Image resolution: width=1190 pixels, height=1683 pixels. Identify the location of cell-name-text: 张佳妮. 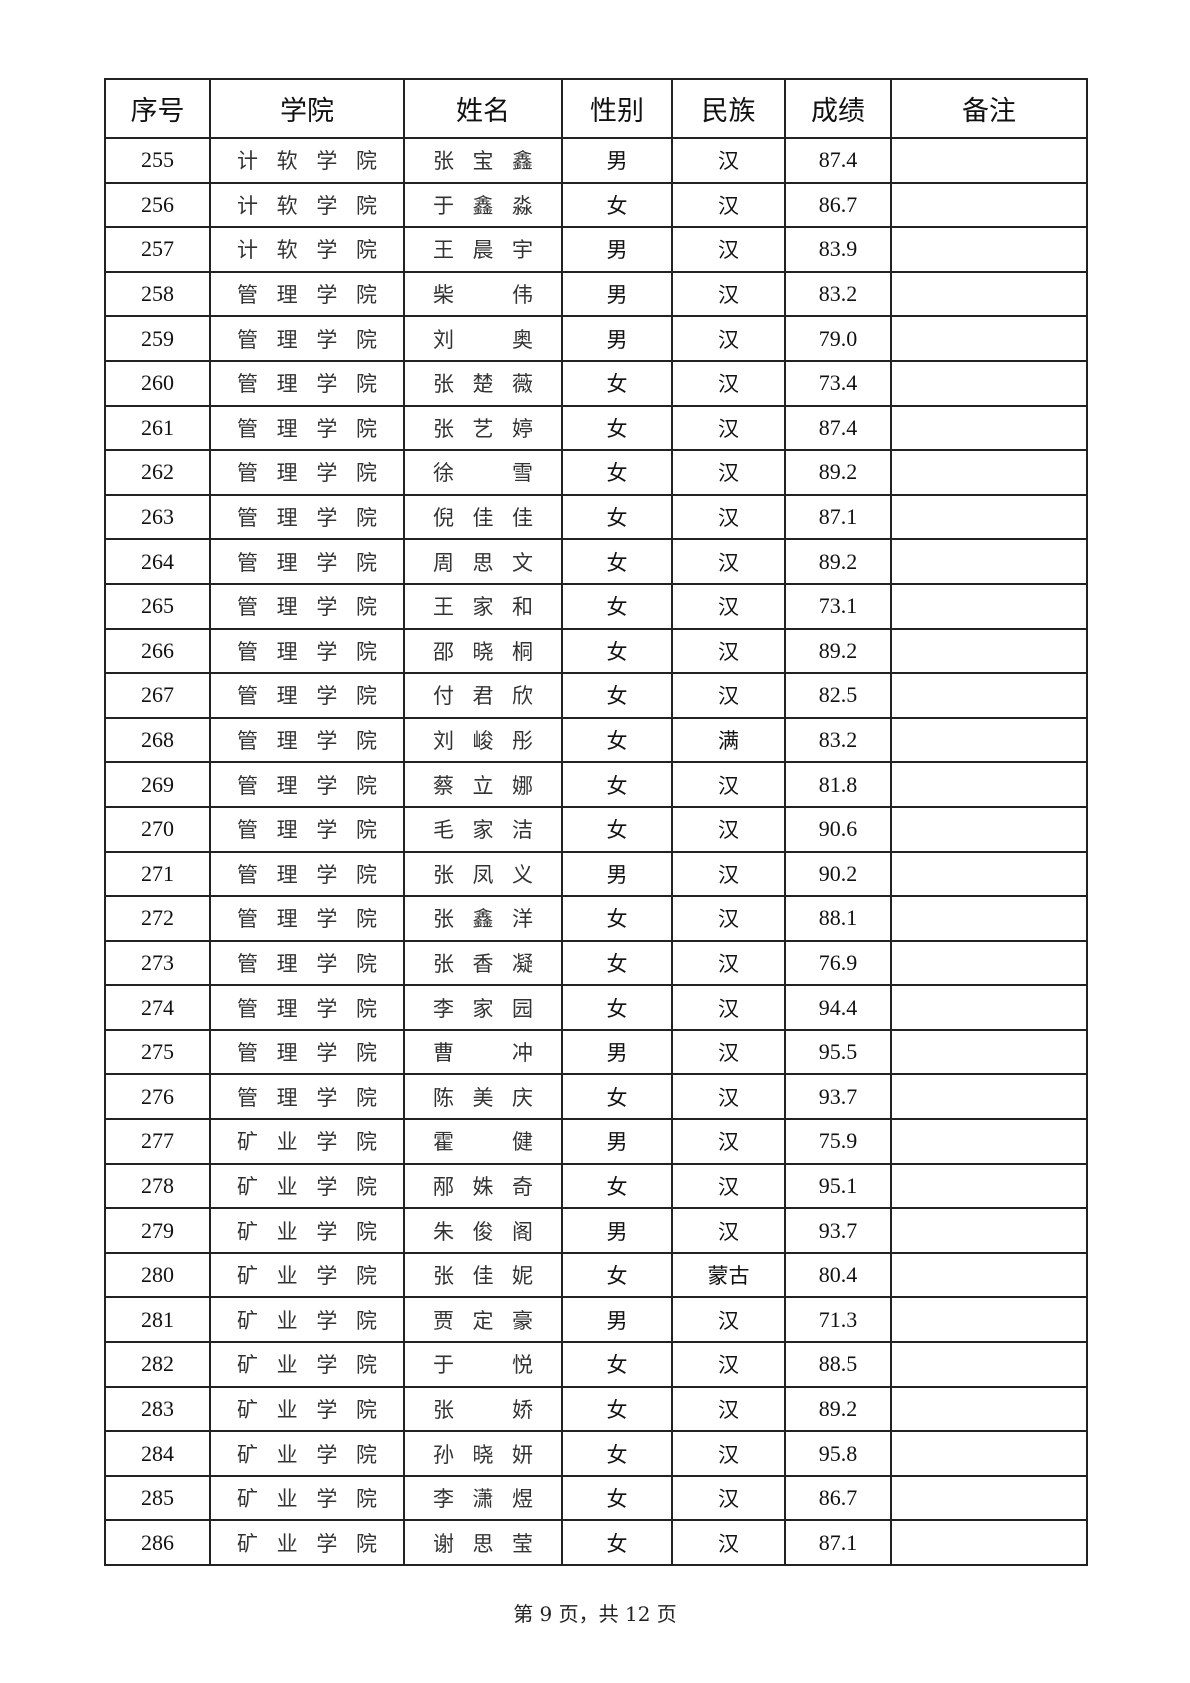
(483, 1276).